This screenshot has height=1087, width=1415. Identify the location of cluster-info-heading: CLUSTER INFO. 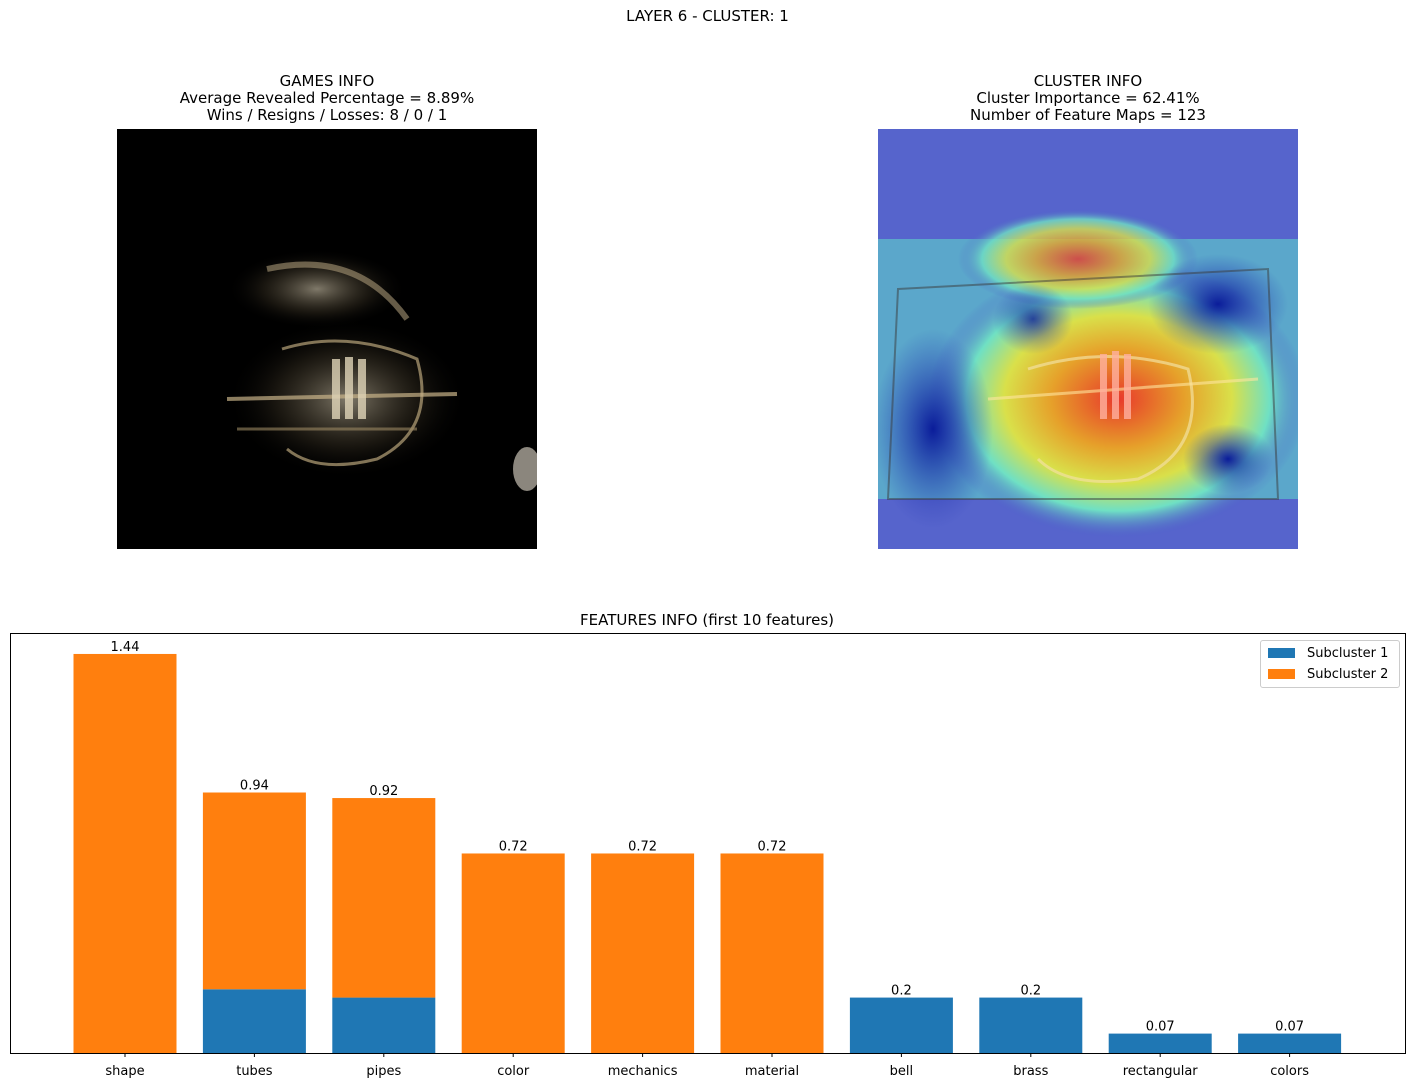
(1088, 81).